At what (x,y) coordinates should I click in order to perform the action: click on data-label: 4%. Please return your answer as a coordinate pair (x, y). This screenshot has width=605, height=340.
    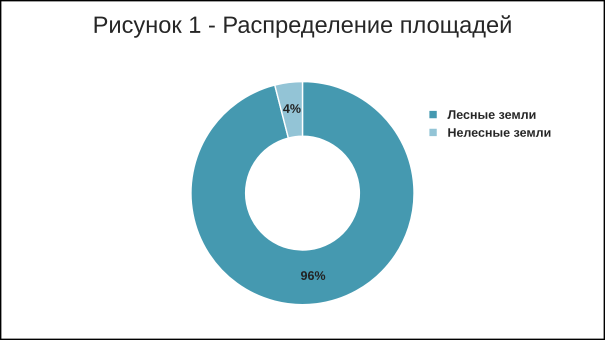
    Looking at the image, I should click on (292, 108).